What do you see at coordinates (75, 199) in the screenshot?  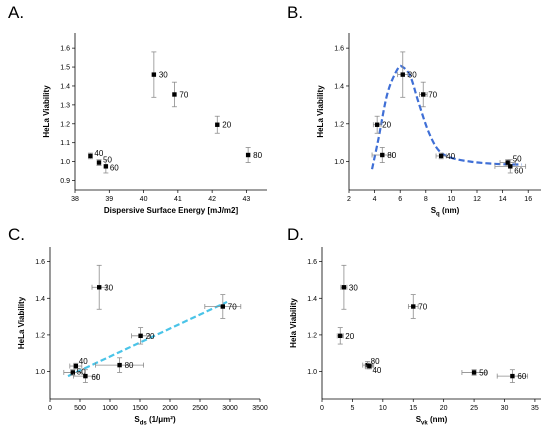 I see `x-tick-label: 38` at bounding box center [75, 199].